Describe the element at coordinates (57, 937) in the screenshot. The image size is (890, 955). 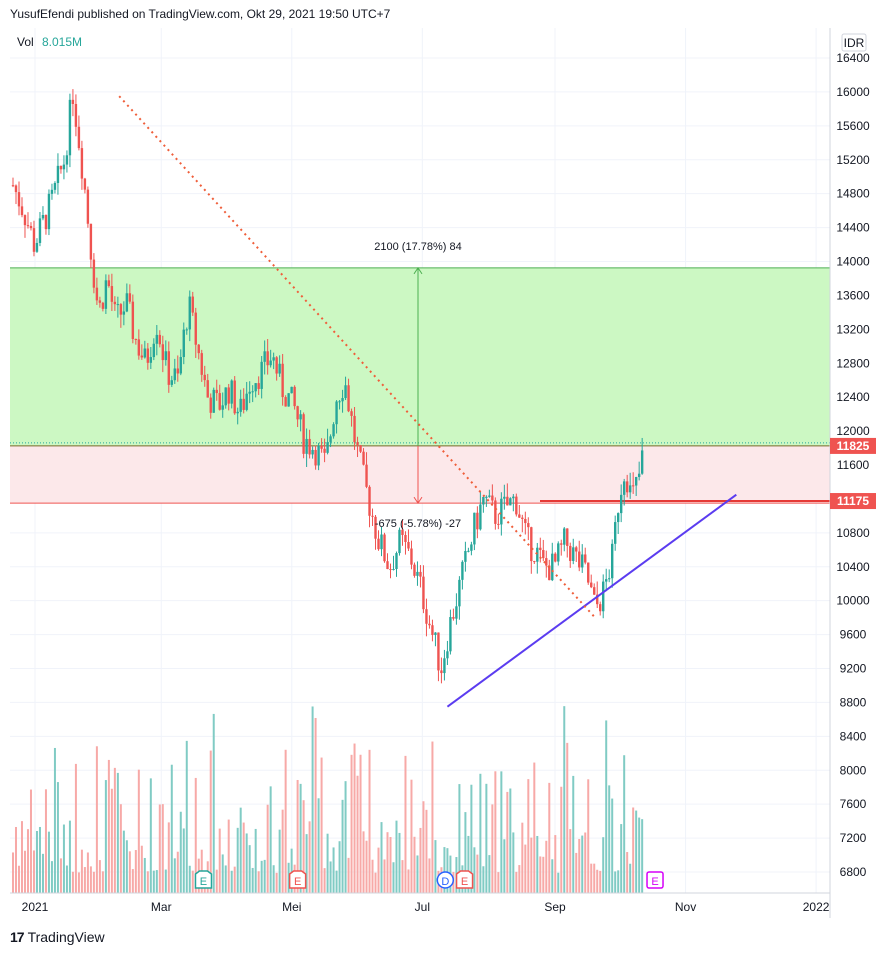
I see `tradingview-logo: 17 TradingView` at that location.